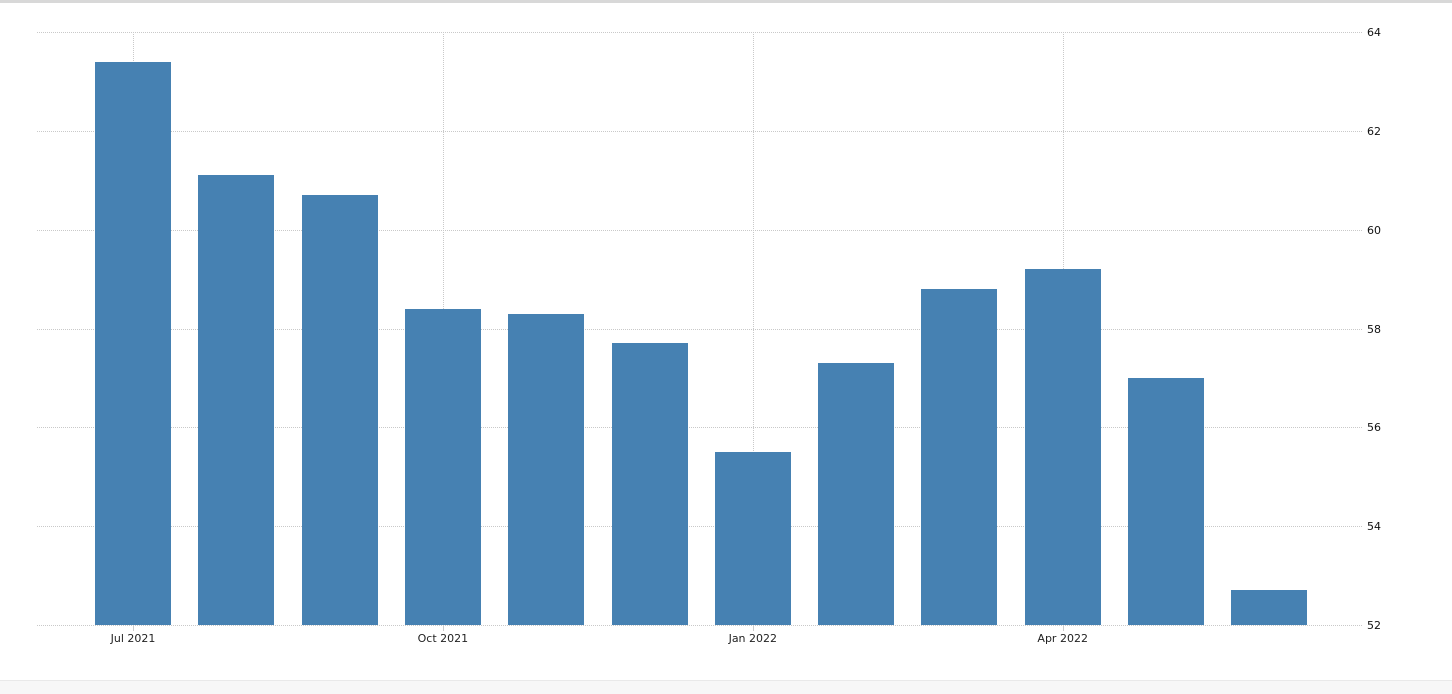  Describe the element at coordinates (1374, 32) in the screenshot. I see `y-axis-tick-label: 64` at that location.